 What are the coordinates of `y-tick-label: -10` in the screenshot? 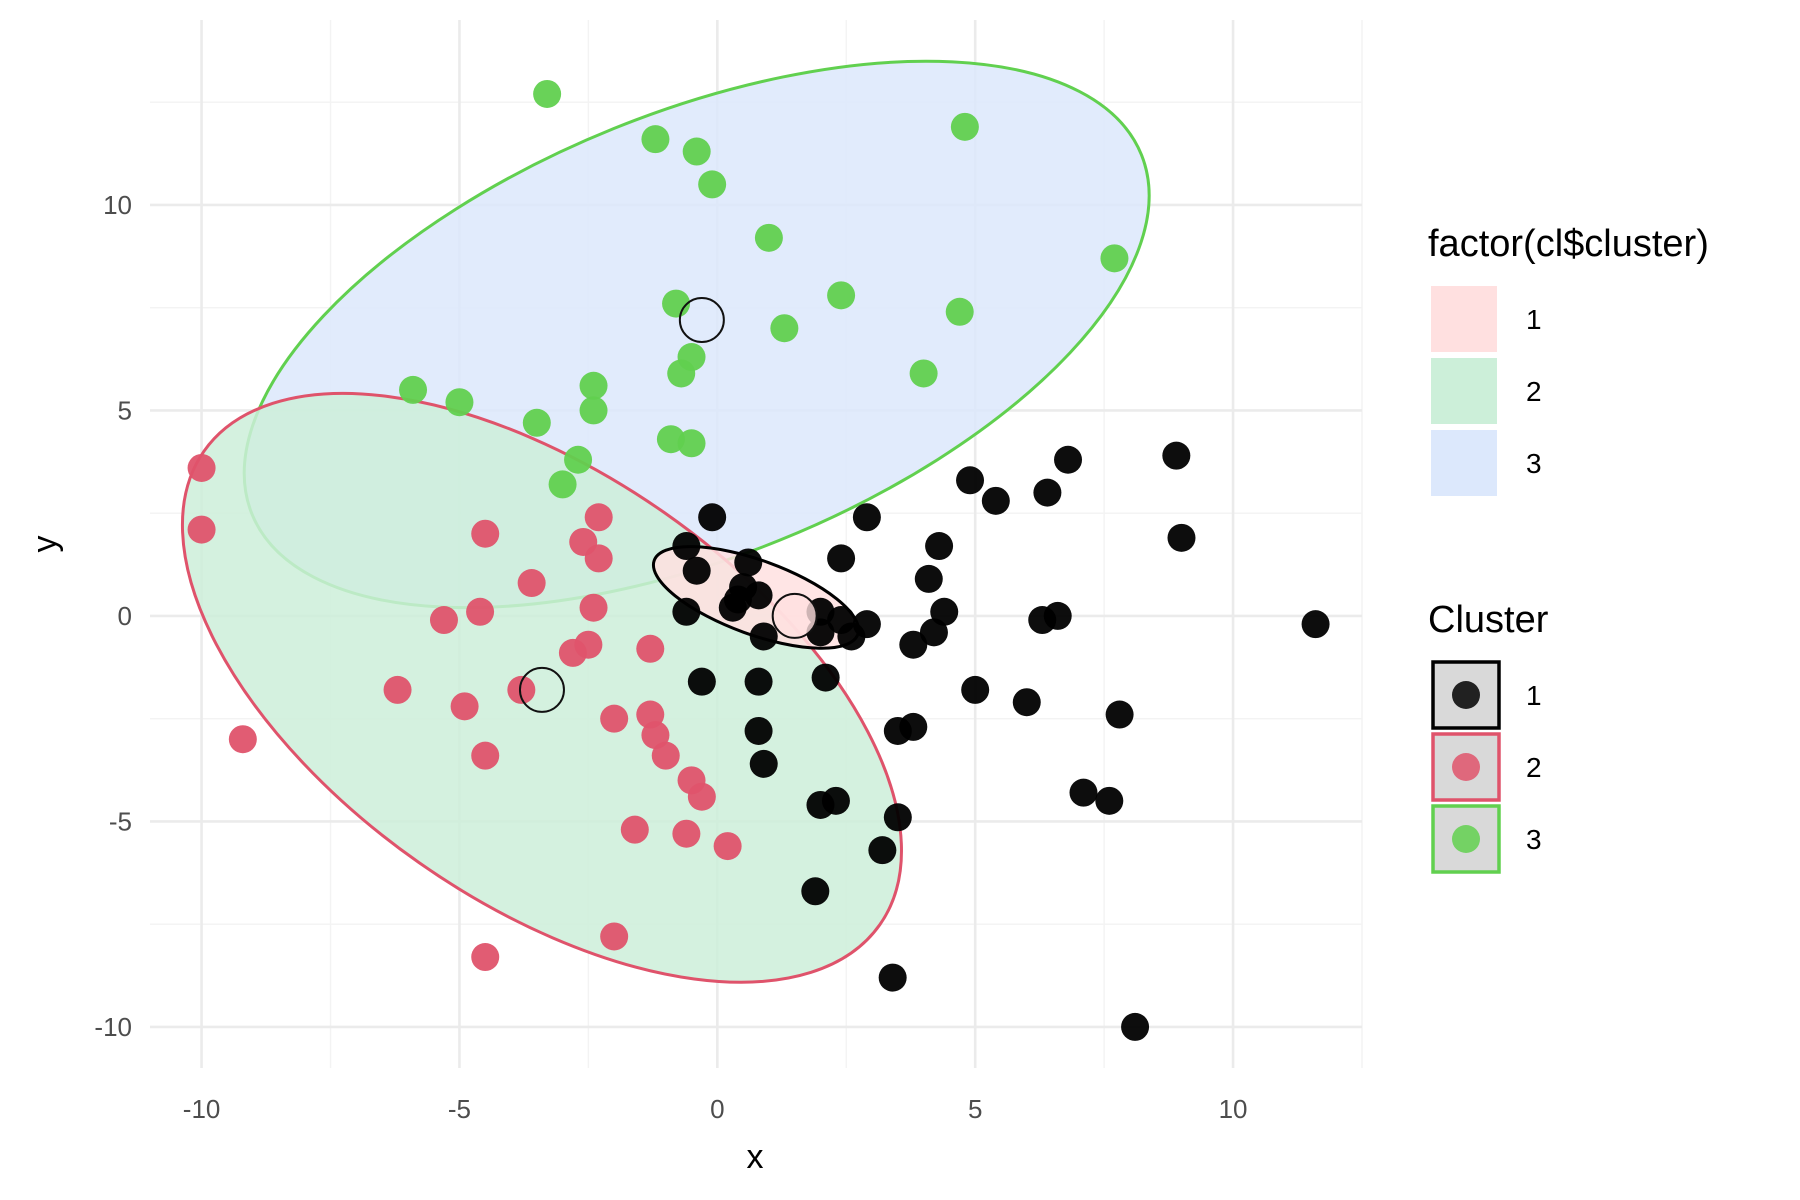 It's located at (113, 1027).